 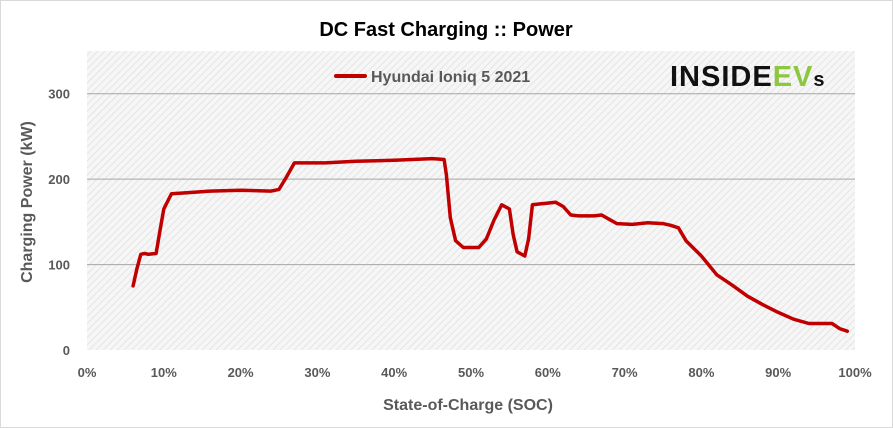 I want to click on x-tick-label: 0%, so click(x=87, y=372).